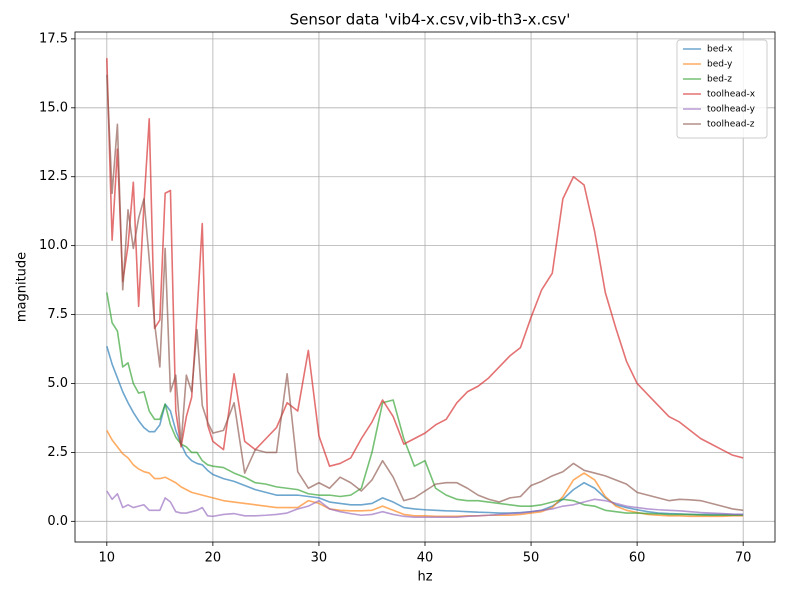  What do you see at coordinates (731, 95) in the screenshot?
I see `legend-label: toolhead-x` at bounding box center [731, 95].